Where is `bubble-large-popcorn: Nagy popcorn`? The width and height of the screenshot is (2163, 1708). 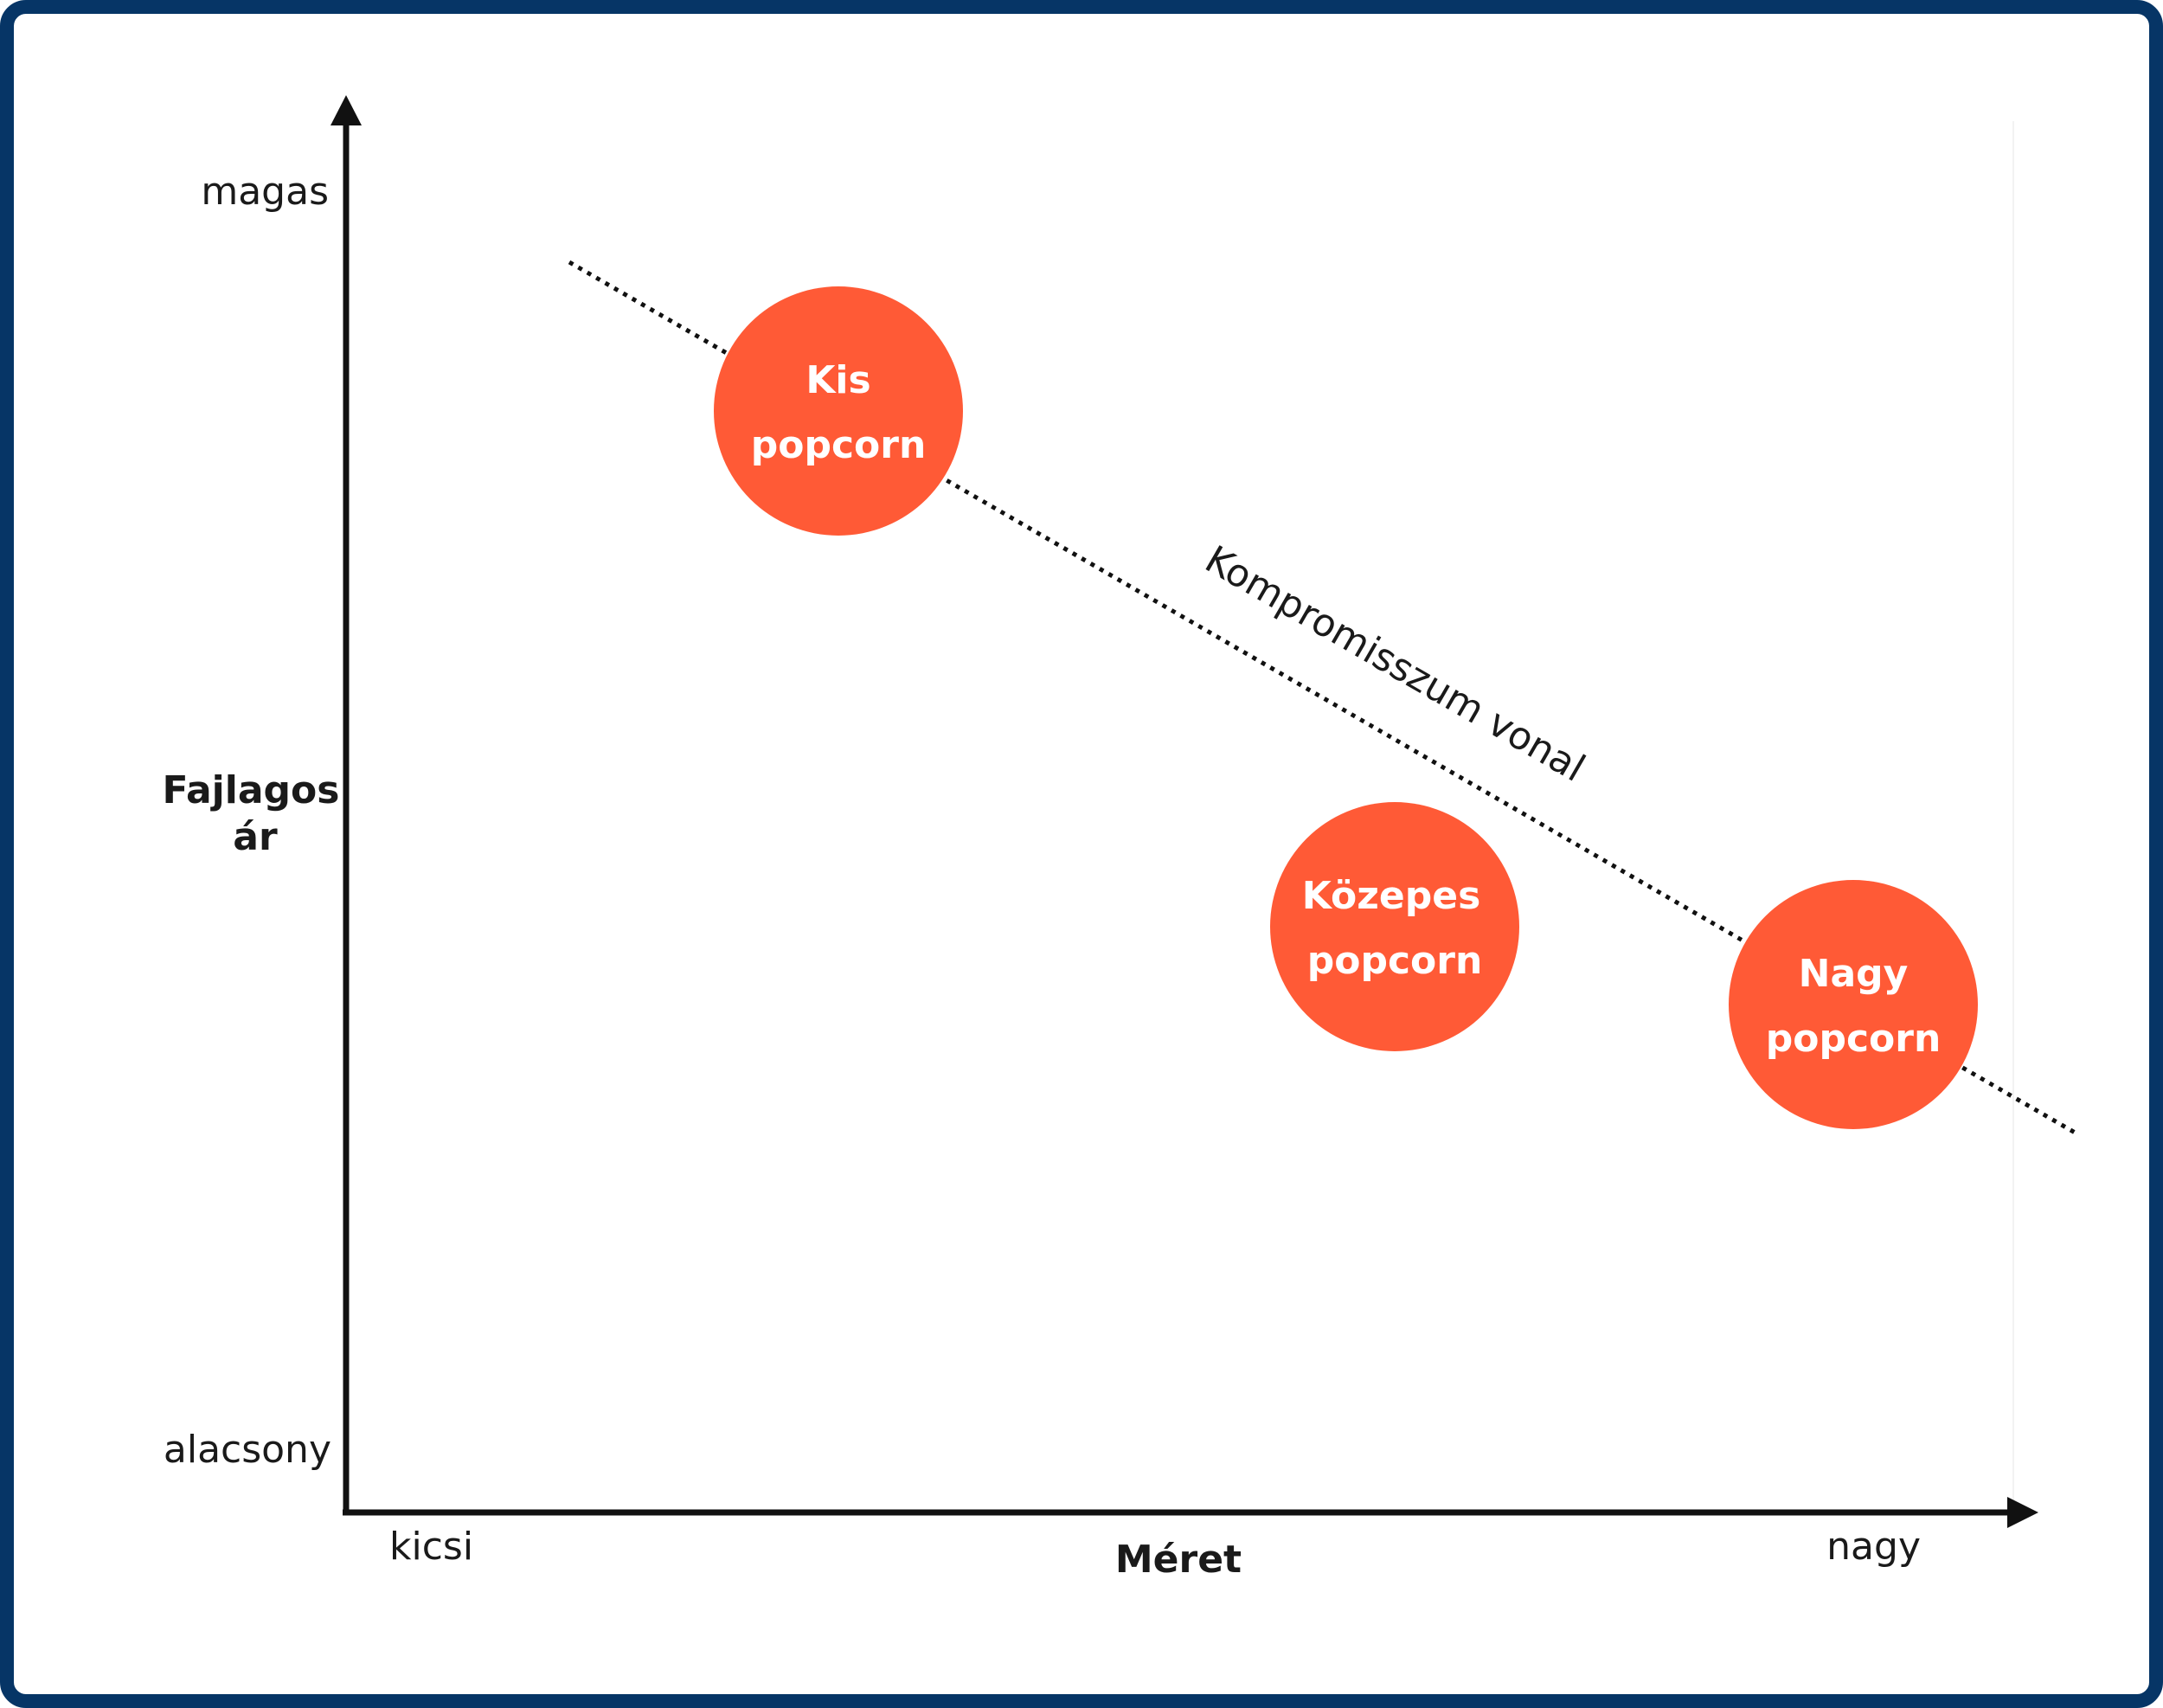
bubble-large-popcorn: Nagy popcorn is located at coordinates (1853, 1005).